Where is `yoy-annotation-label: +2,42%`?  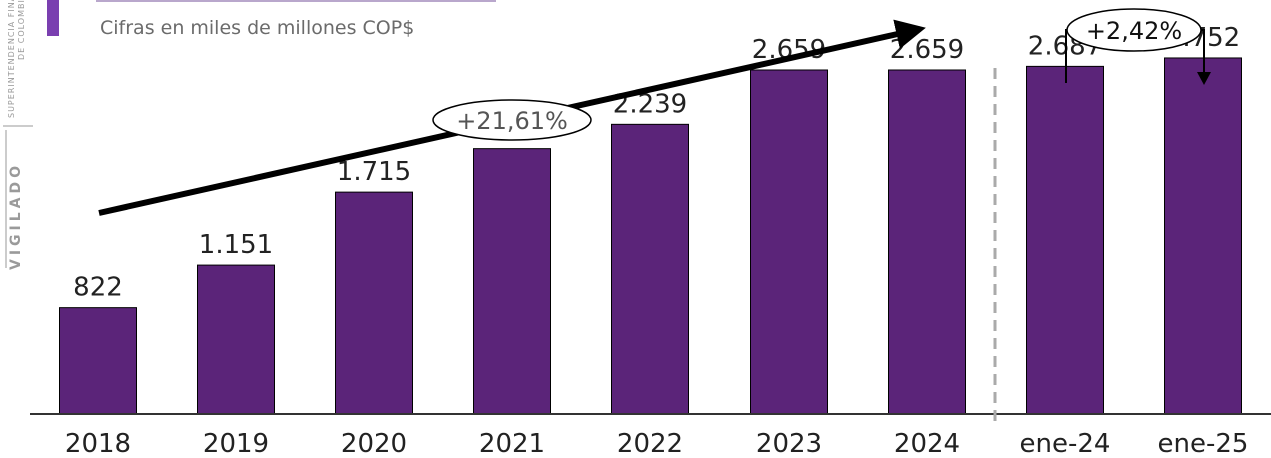
yoy-annotation-label: +2,42% is located at coordinates (1134, 31).